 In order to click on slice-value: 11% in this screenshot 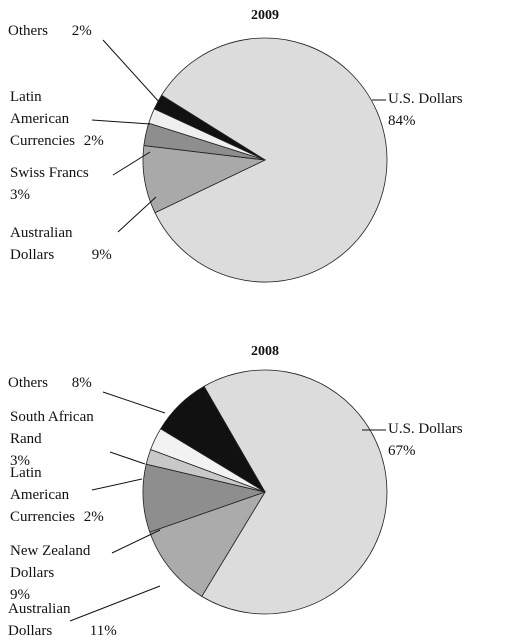, I will do `click(103, 631)`.